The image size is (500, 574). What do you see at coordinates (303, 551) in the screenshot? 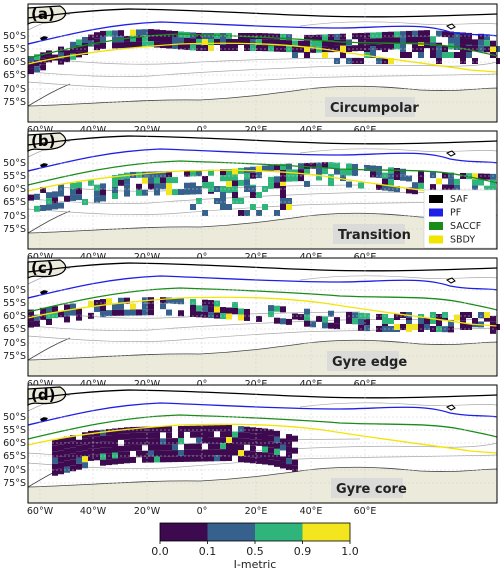
I see `colorbar-tick-label: 0.9` at bounding box center [303, 551].